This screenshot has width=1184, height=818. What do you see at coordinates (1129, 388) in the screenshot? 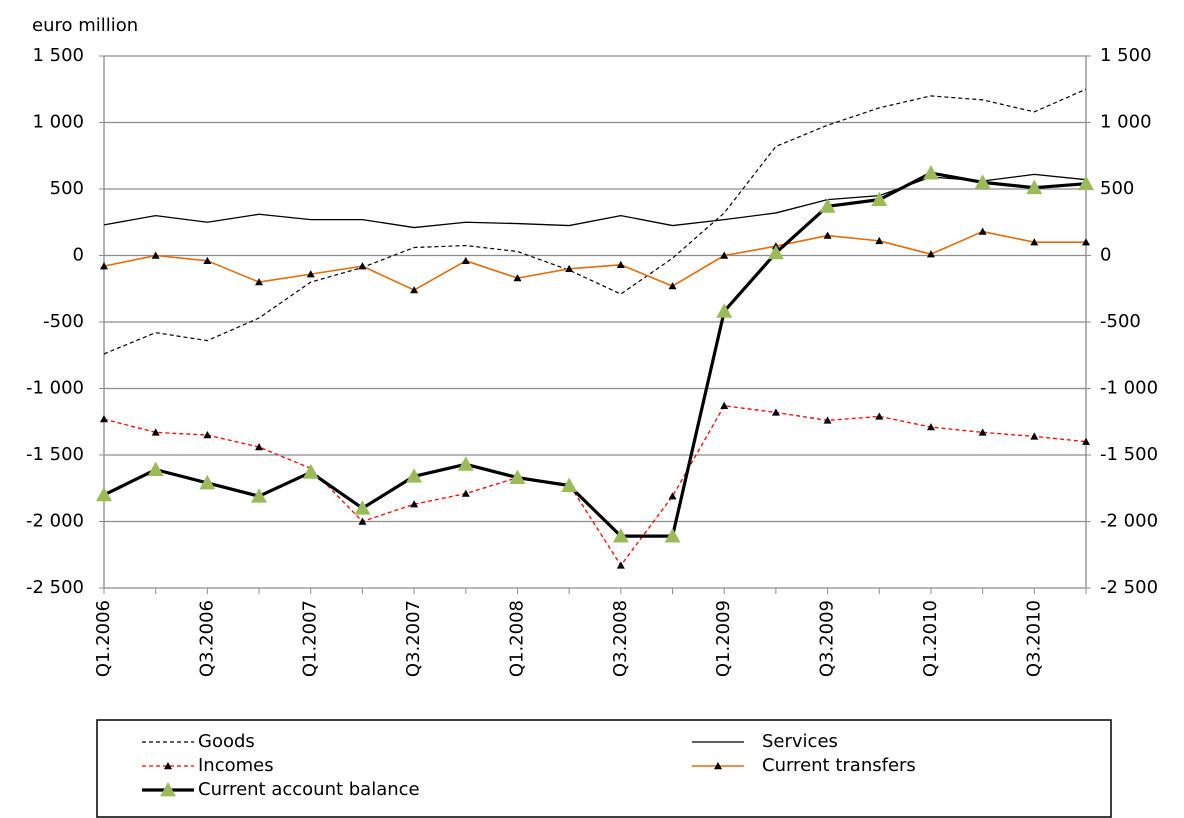
I see `y2-tick-label: -1 000` at bounding box center [1129, 388].